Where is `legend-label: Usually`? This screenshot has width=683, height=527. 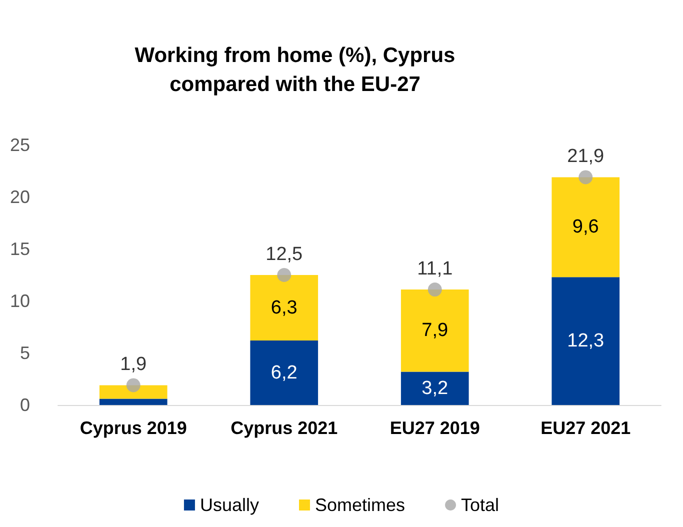 legend-label: Usually is located at coordinates (229, 505).